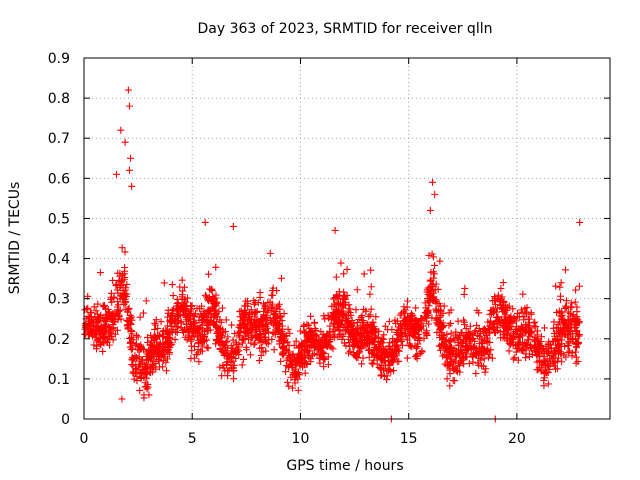  I want to click on y-tick-label: 0.9, so click(59, 59).